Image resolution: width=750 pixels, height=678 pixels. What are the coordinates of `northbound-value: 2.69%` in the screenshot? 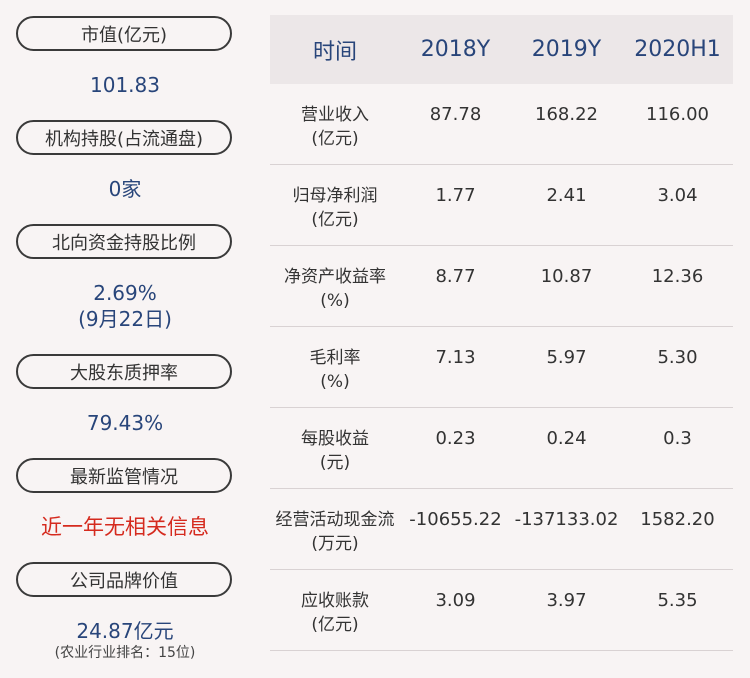 It's located at (125, 293).